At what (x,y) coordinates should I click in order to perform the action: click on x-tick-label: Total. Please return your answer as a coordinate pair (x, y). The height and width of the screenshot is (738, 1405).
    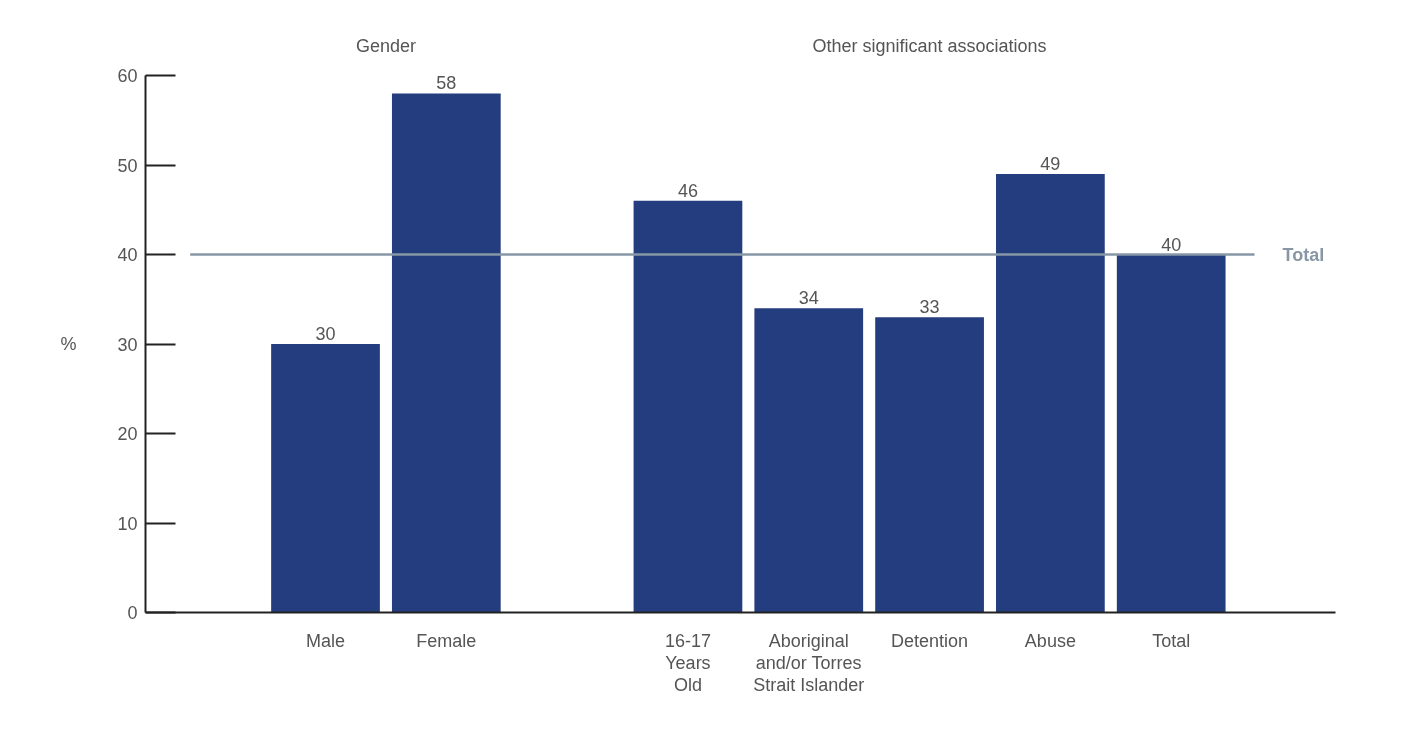
    Looking at the image, I should click on (1171, 640).